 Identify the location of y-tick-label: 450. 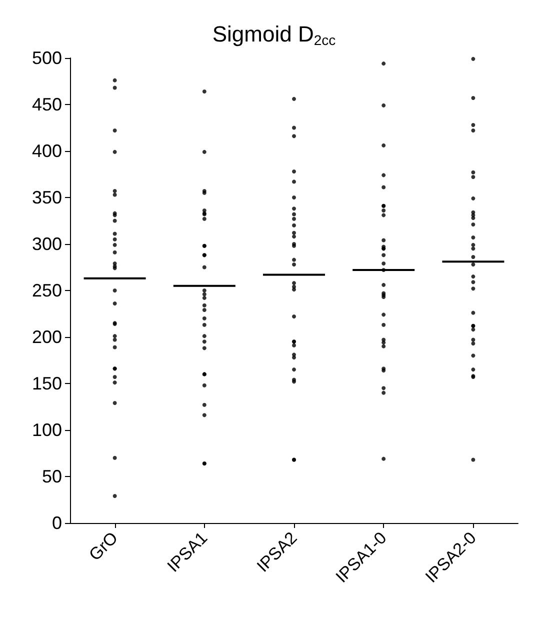
(47, 104).